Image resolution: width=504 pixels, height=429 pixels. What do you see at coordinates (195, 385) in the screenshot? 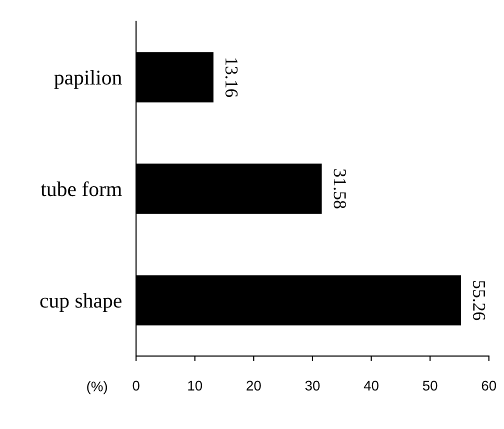
I see `x-tick-label: 10` at bounding box center [195, 385].